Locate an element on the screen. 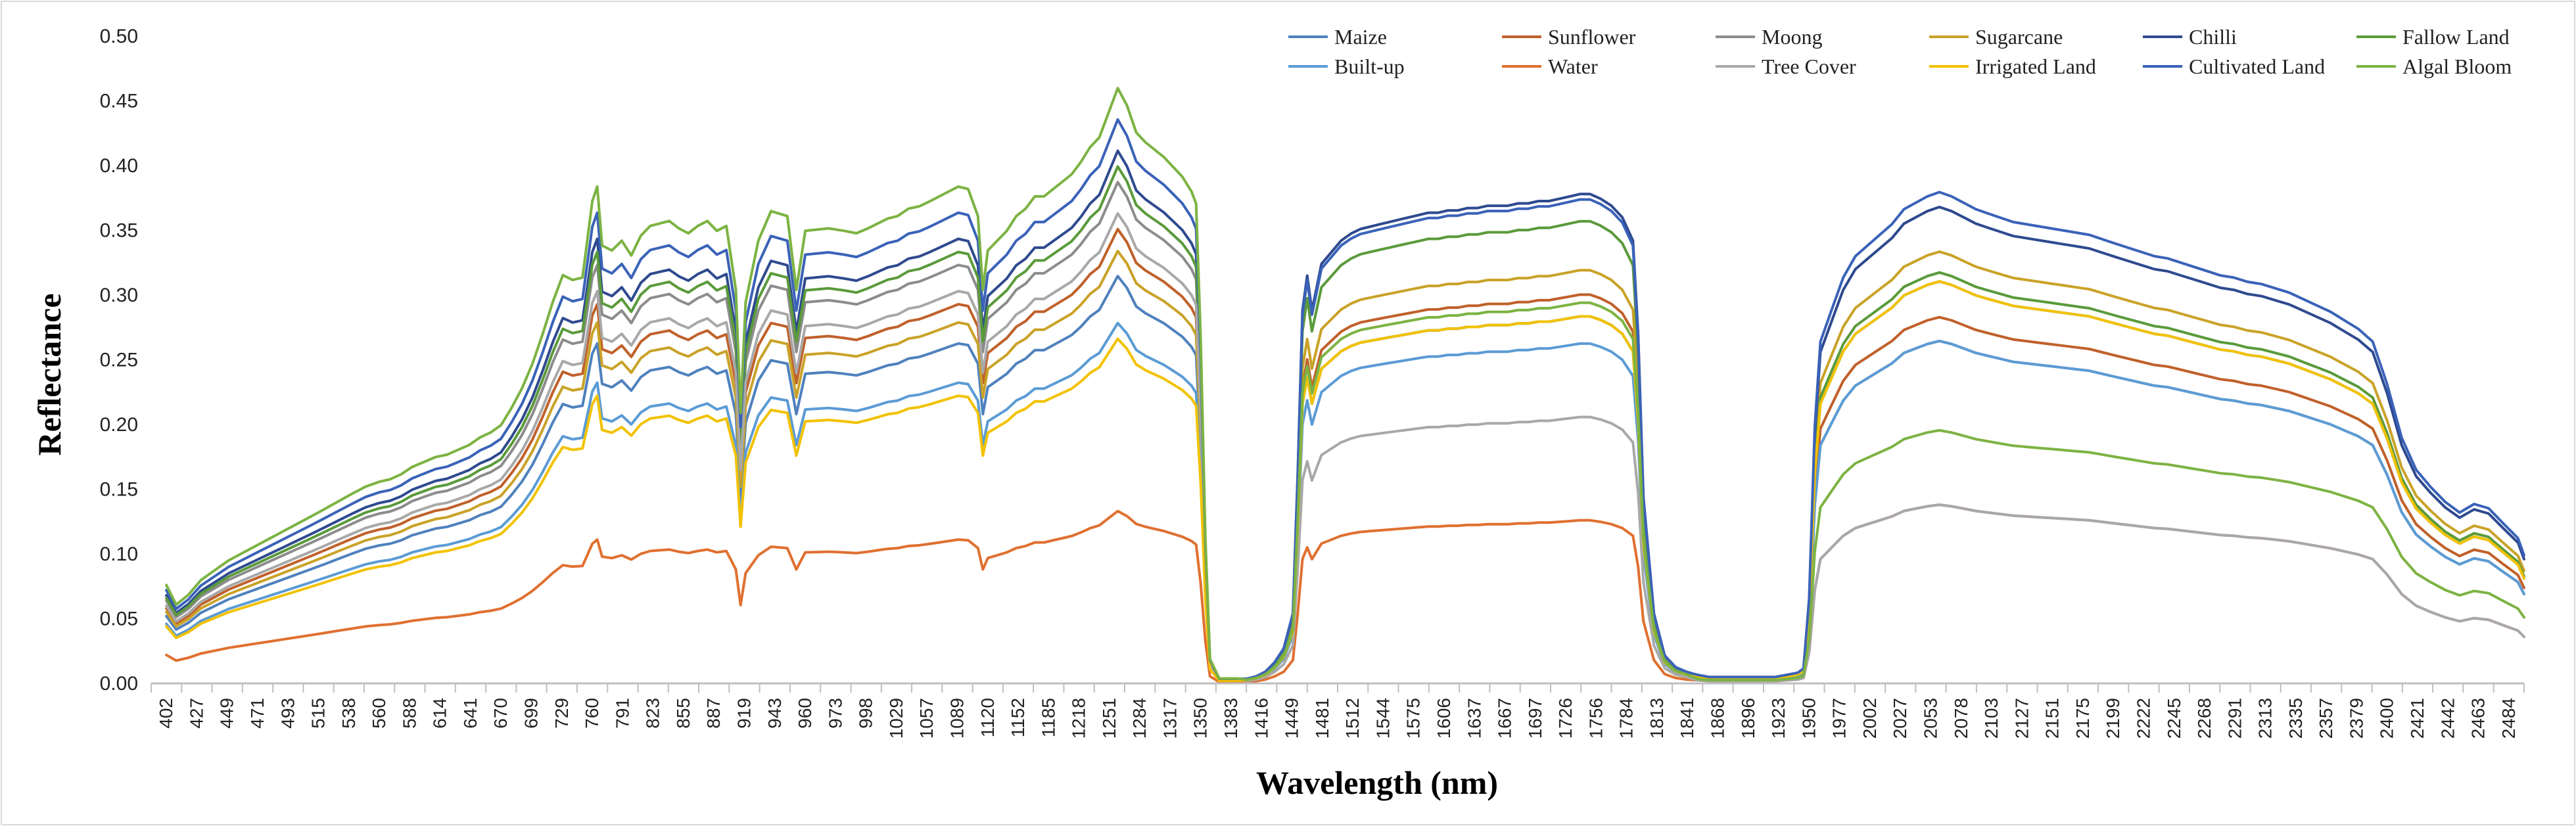  legend-label: Cultivated Land is located at coordinates (2257, 66).